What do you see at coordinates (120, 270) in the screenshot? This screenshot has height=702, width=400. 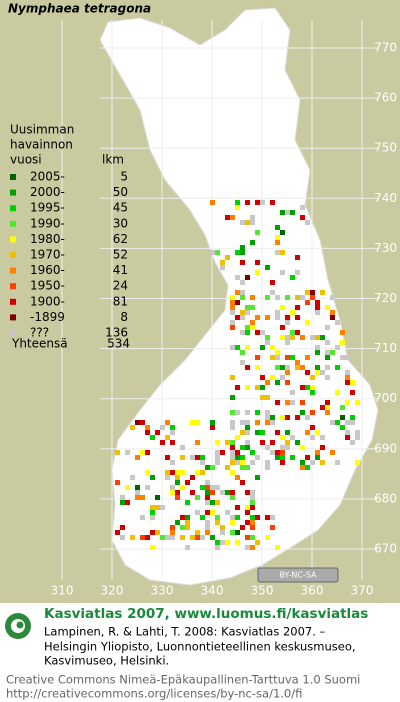 I see `legend-count: 41` at bounding box center [120, 270].